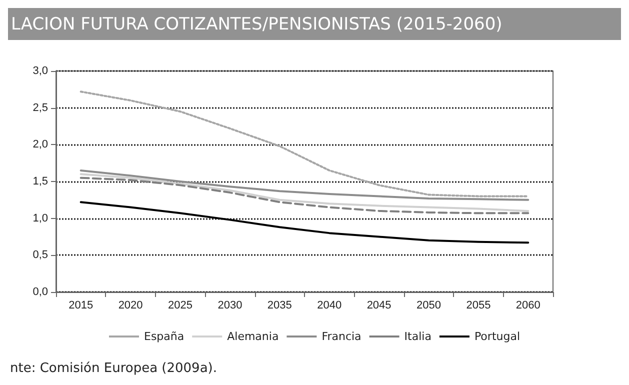 The height and width of the screenshot is (385, 629). I want to click on y-tick-label: 0,5, so click(40, 255).